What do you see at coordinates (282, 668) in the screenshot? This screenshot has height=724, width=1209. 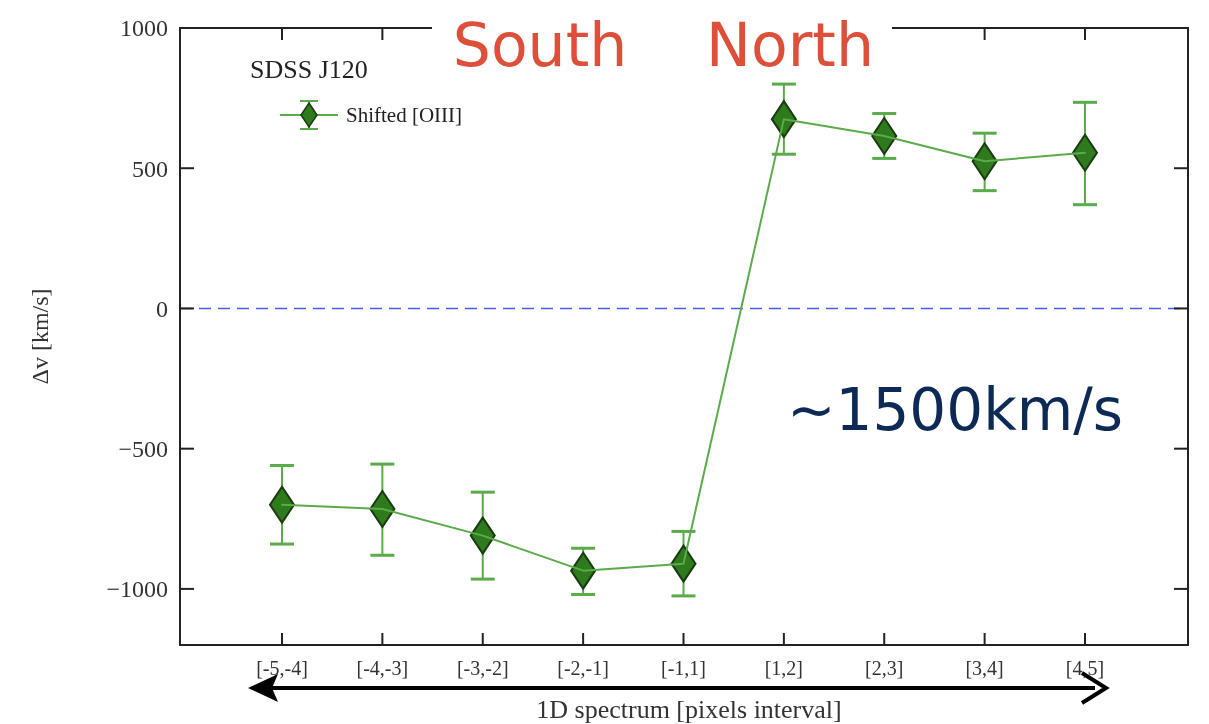 I see `x-tick-label: [-5,-4]` at bounding box center [282, 668].